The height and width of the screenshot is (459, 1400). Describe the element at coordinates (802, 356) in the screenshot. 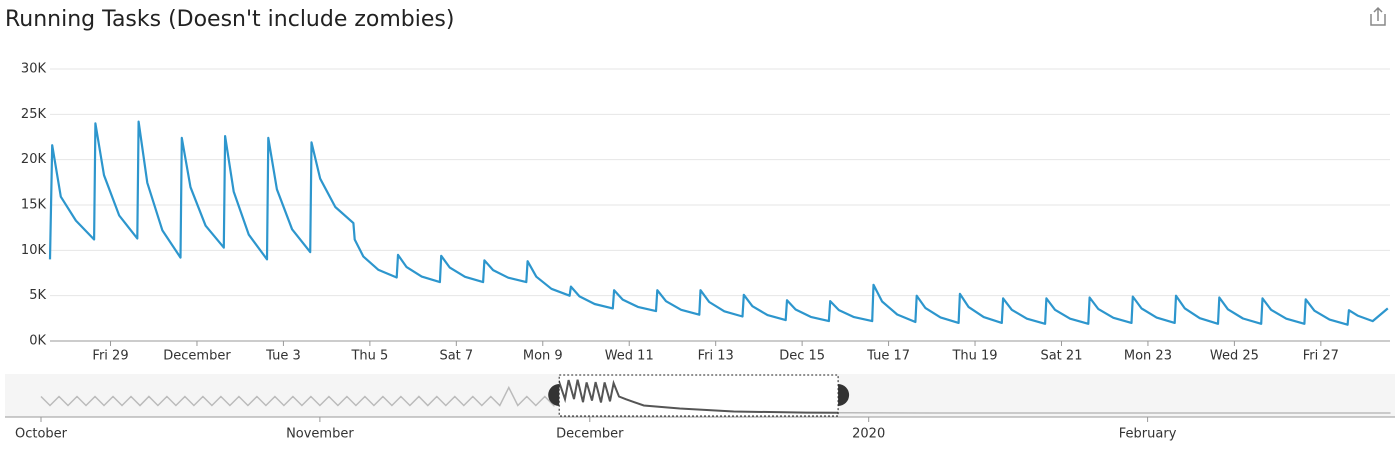

I see `x-tick-label: Dec 15` at that location.